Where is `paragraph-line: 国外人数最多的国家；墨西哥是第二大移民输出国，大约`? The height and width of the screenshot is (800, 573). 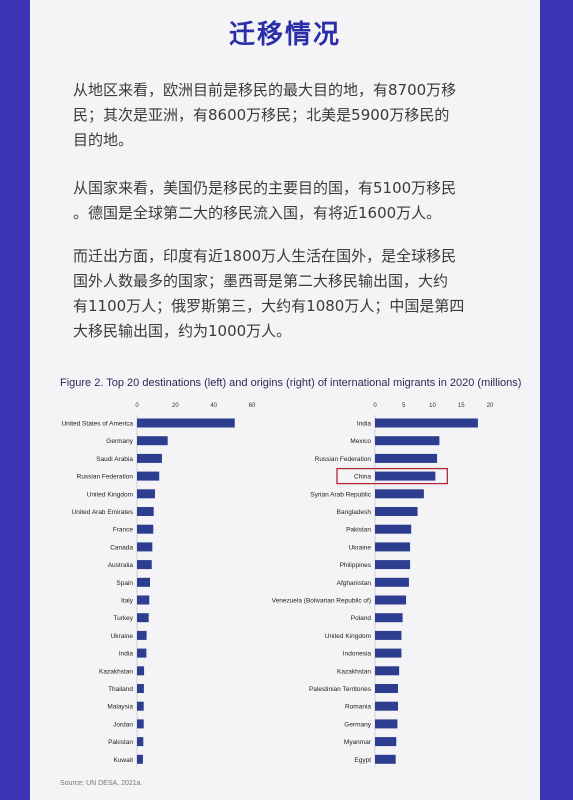 paragraph-line: 国外人数最多的国家；墨西哥是第二大移民输出国，大约 is located at coordinates (261, 281).